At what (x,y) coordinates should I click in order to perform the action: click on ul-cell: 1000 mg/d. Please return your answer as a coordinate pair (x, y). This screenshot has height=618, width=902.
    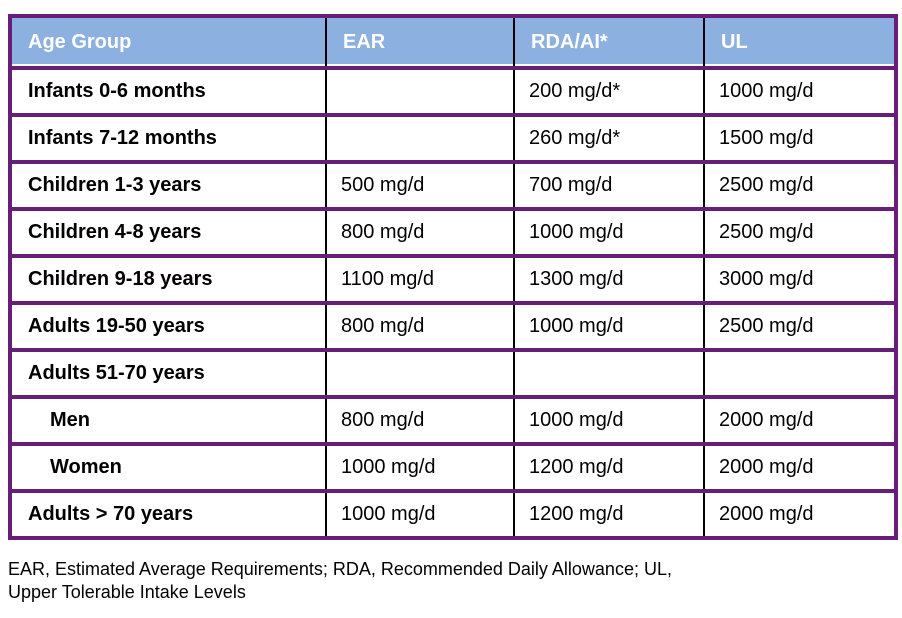
    Looking at the image, I should click on (799, 91).